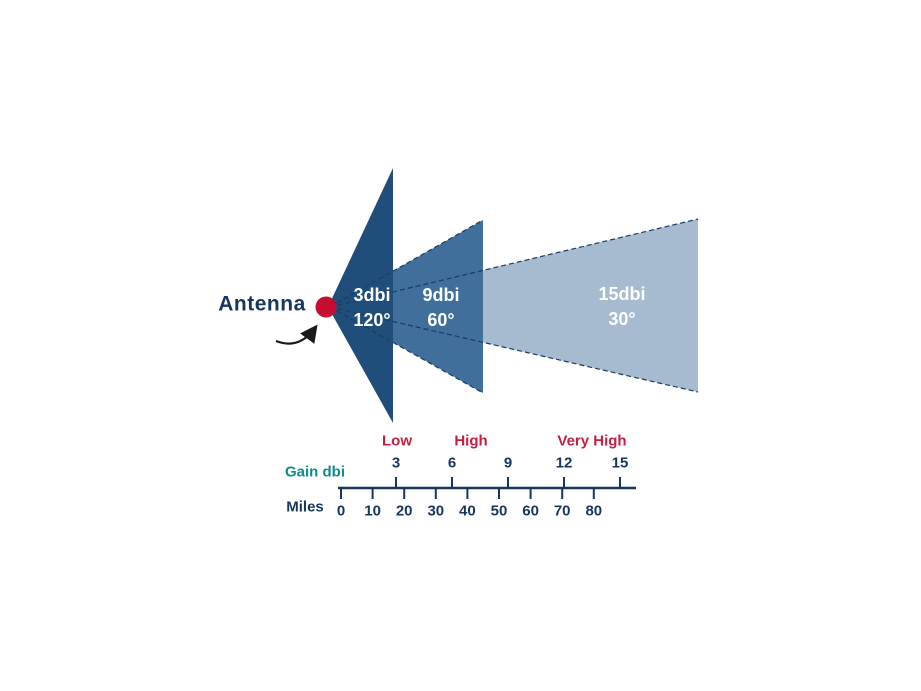 The image size is (921, 691). What do you see at coordinates (499, 511) in the screenshot?
I see `miles-tick-label-50: 50` at bounding box center [499, 511].